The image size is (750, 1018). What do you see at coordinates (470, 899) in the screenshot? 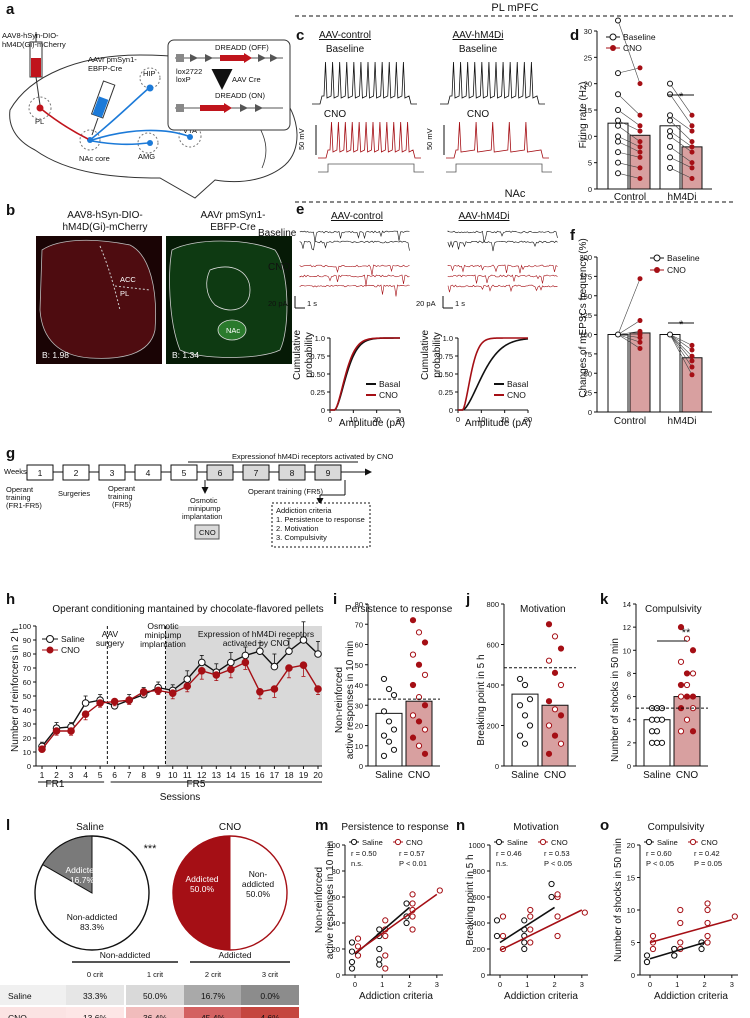
I see `svg-text: Breaking point in 5 h` at bounding box center [470, 899].